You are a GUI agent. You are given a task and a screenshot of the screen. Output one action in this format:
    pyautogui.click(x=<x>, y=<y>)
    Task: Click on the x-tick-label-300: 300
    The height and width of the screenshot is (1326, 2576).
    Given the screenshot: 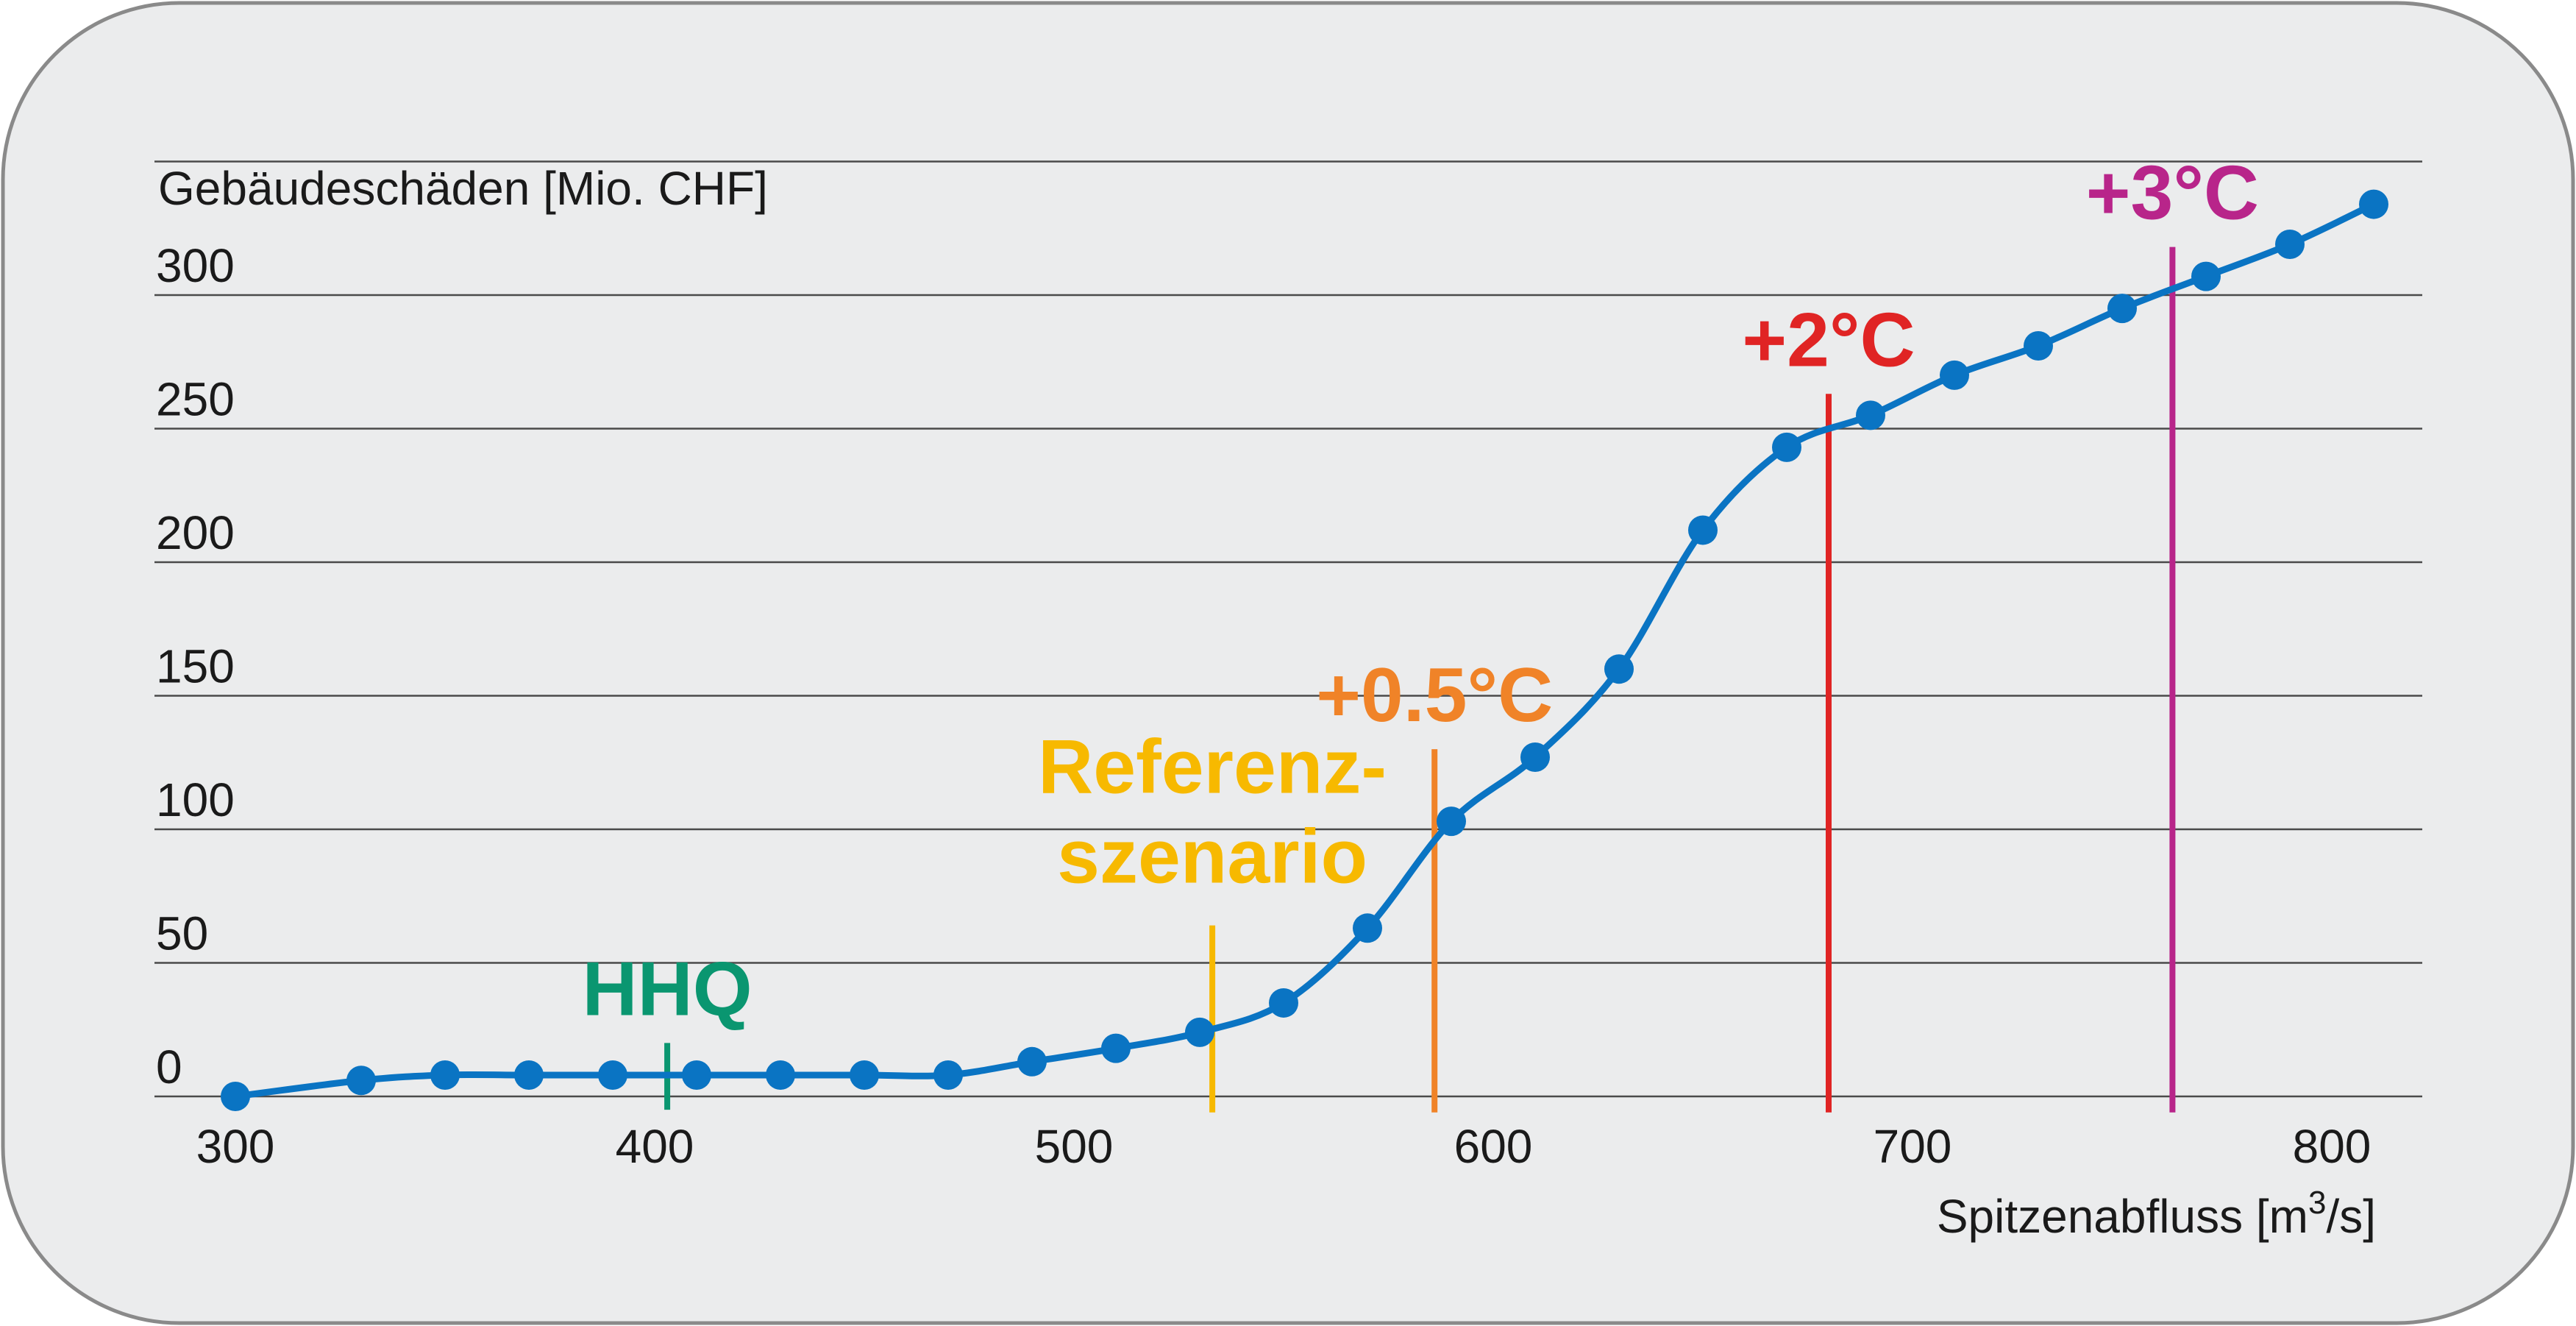 What is the action you would take?
    pyautogui.click(x=235, y=1146)
    